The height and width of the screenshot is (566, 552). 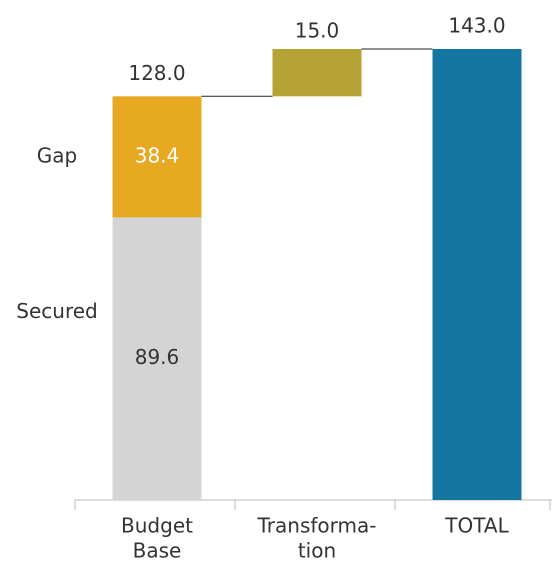 What do you see at coordinates (157, 551) in the screenshot?
I see `x-tick-label: Base` at bounding box center [157, 551].